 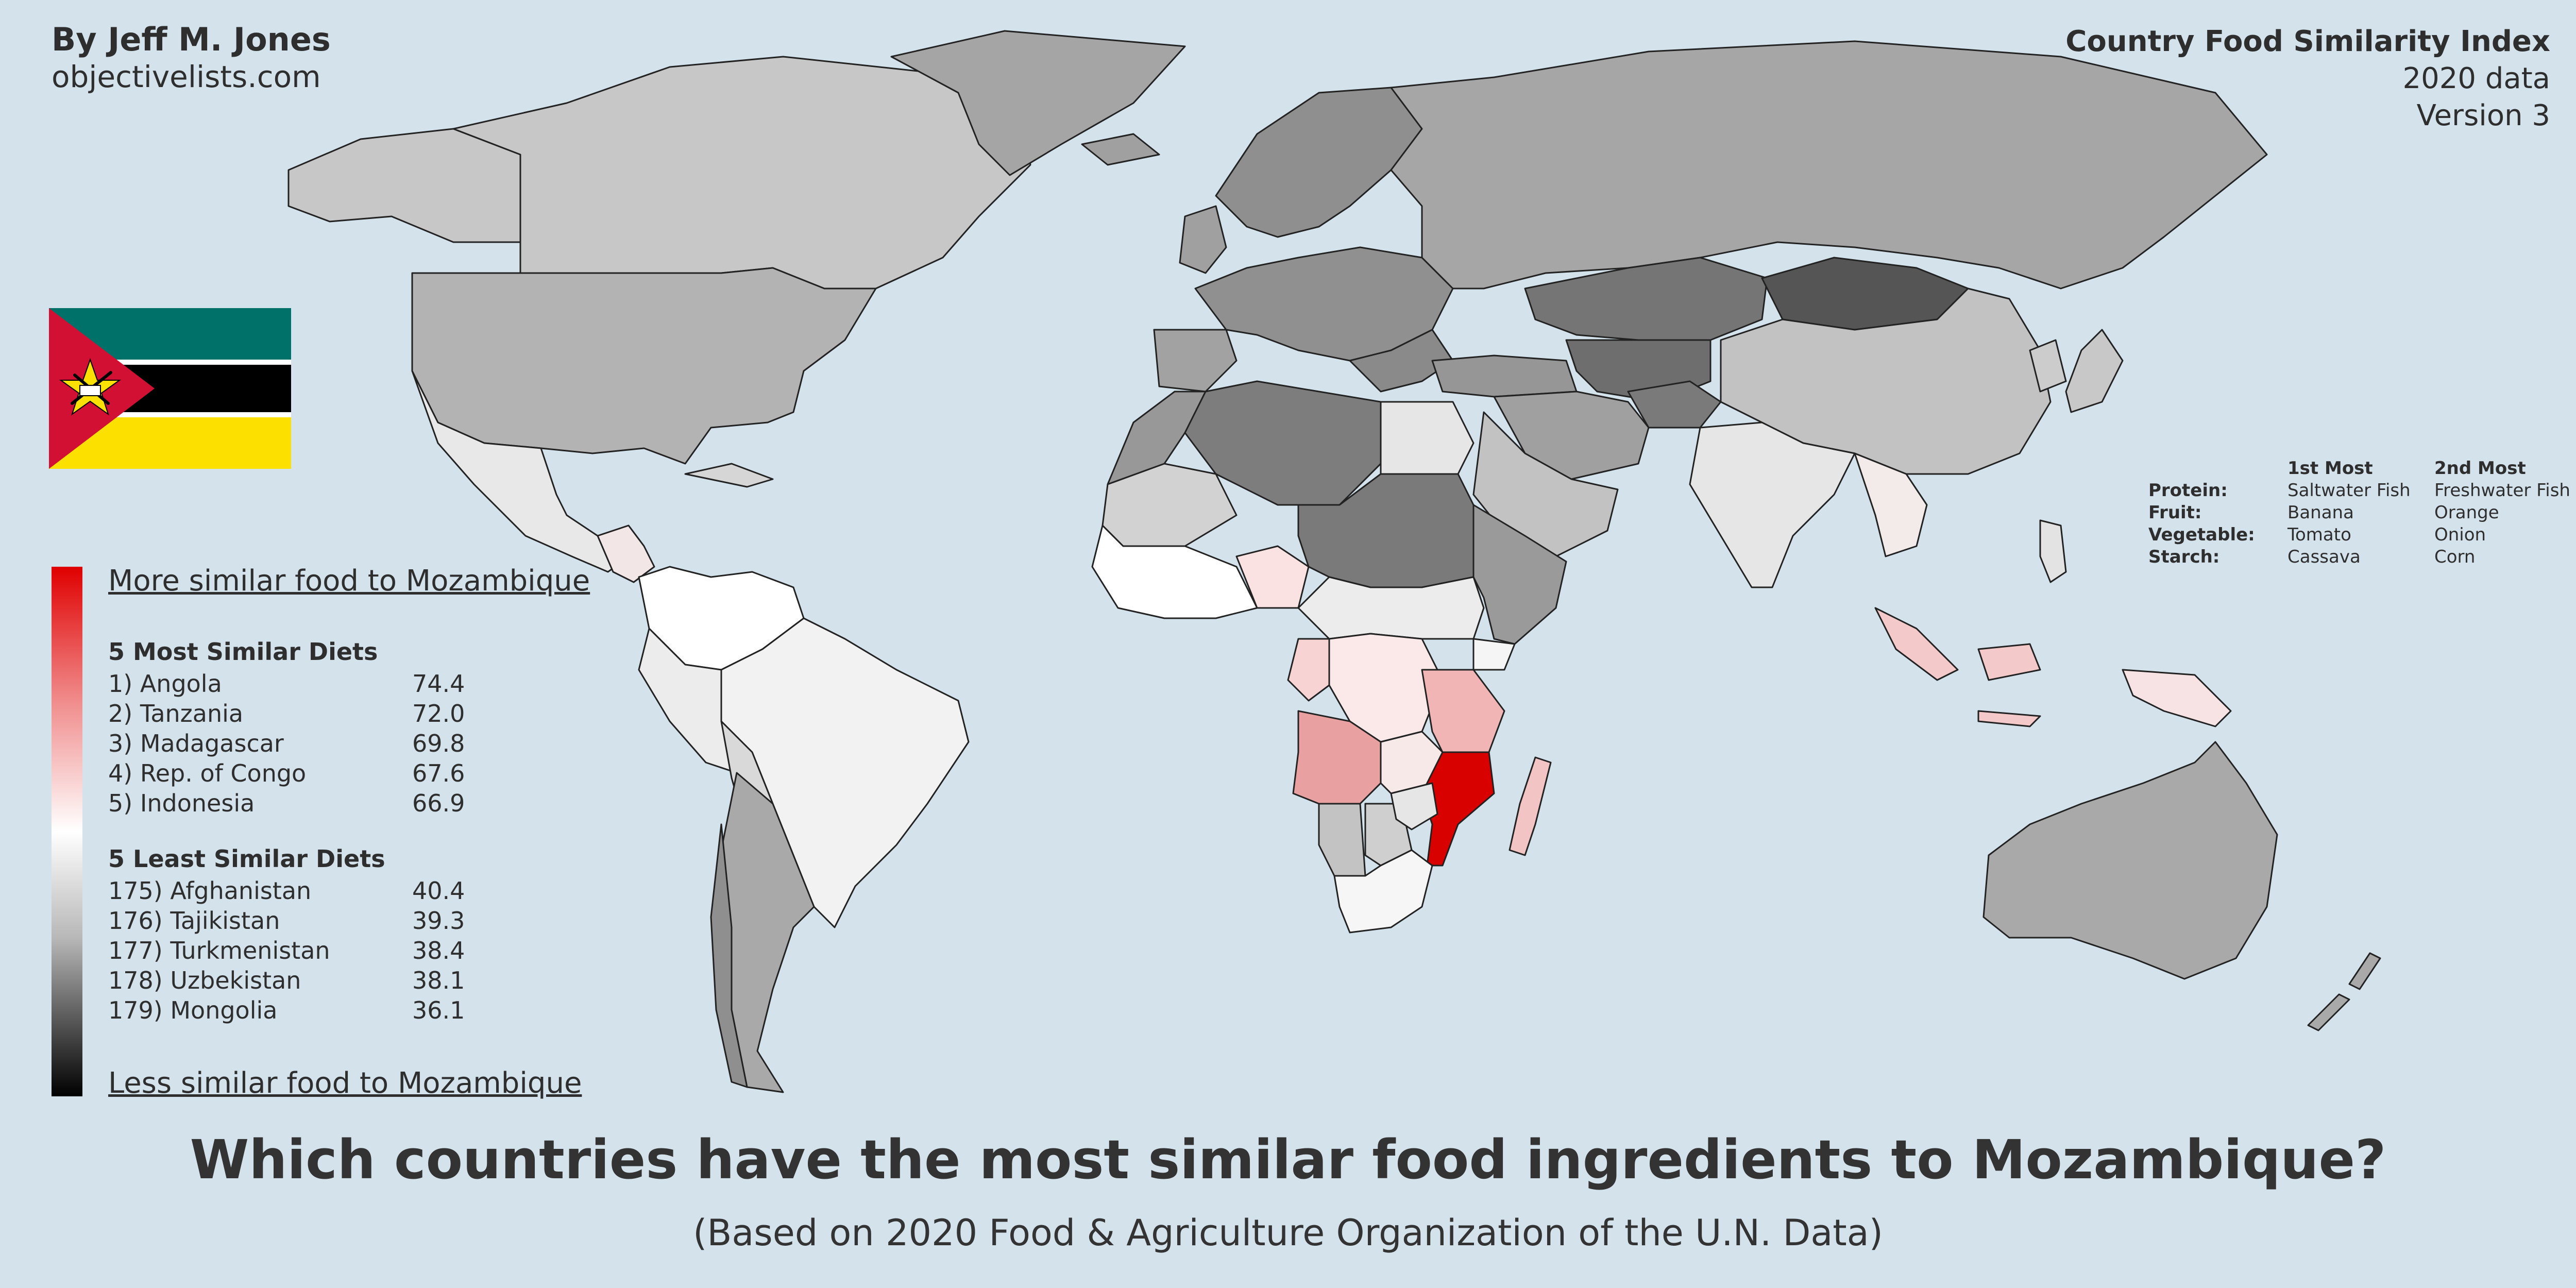 I want to click on table-row: Protein: Saltwater Fish Freshwater Fish, so click(x=2359, y=490).